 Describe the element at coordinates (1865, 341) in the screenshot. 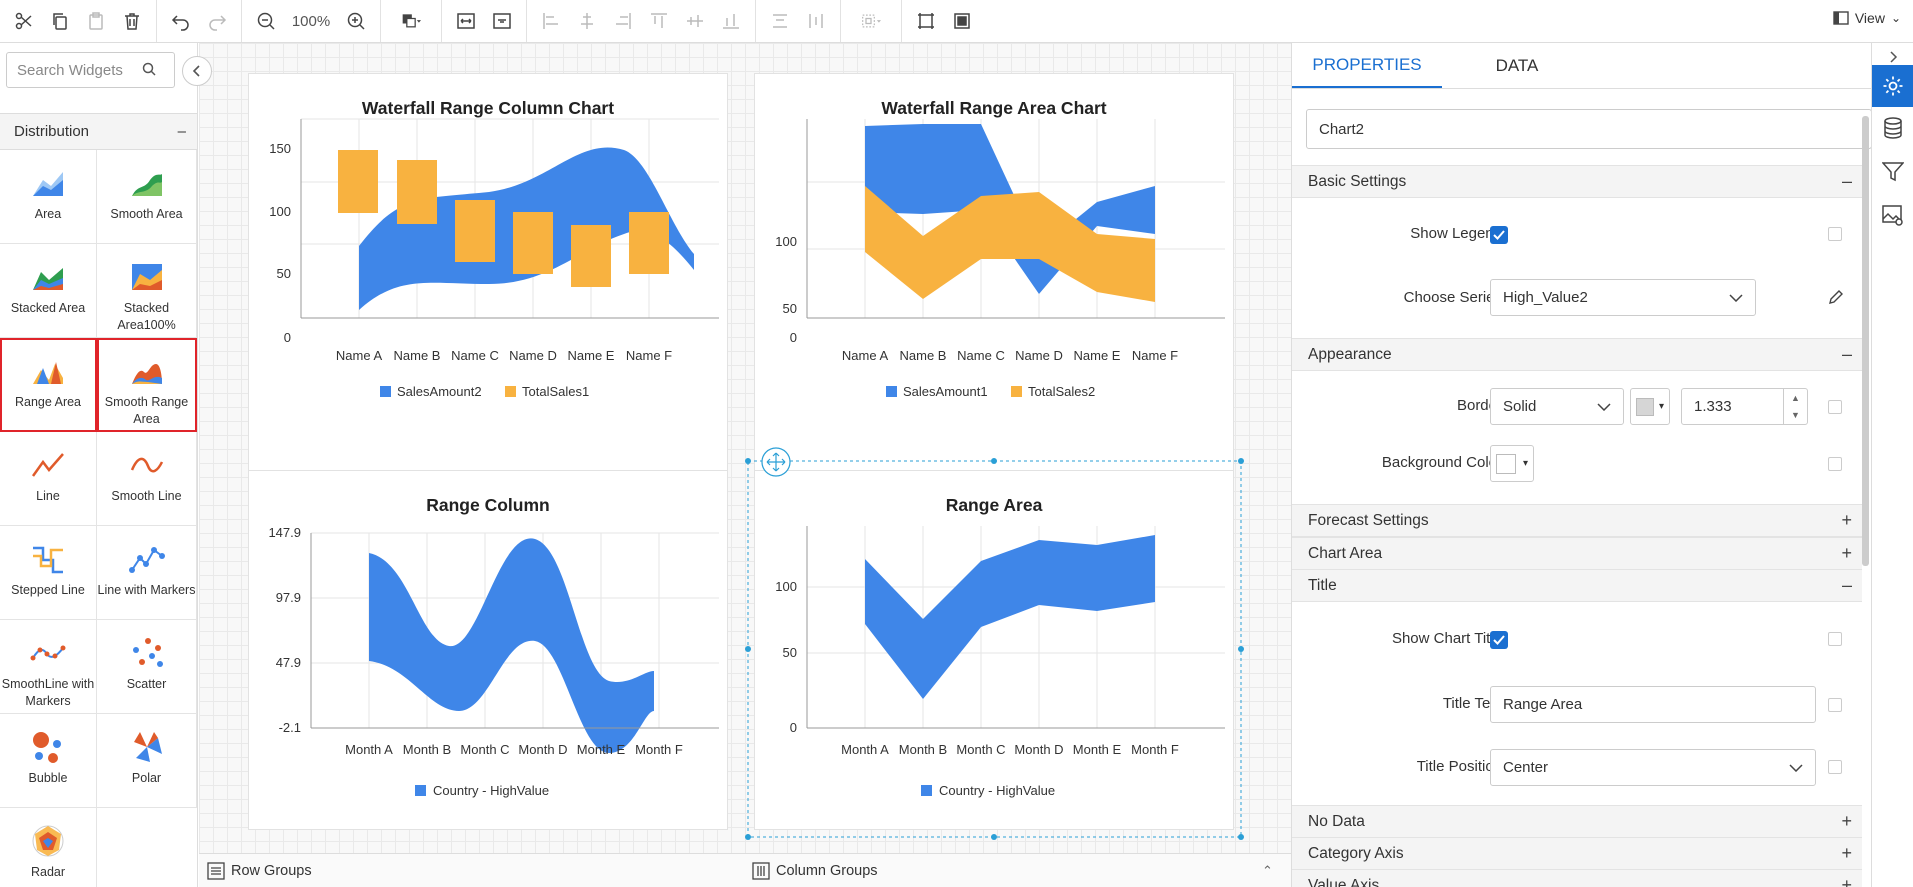

I see `properties-scrollbar` at that location.